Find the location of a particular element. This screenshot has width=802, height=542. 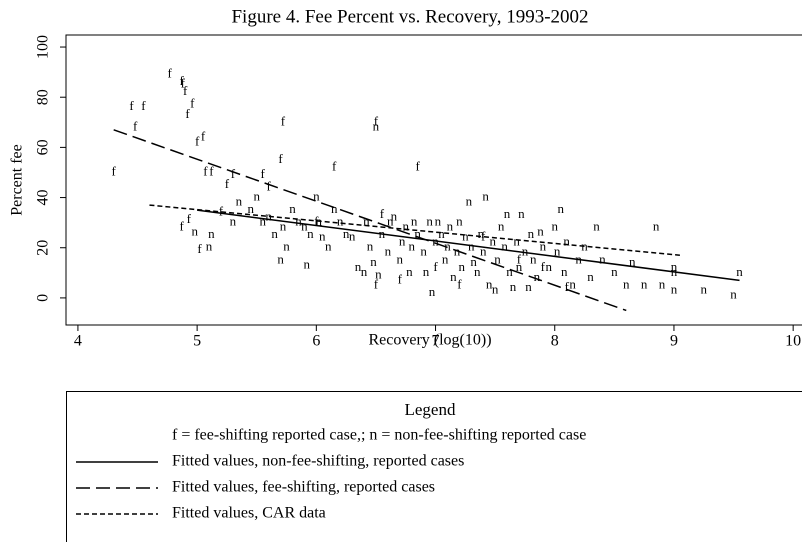

x-tick-label: 10 is located at coordinates (793, 341).